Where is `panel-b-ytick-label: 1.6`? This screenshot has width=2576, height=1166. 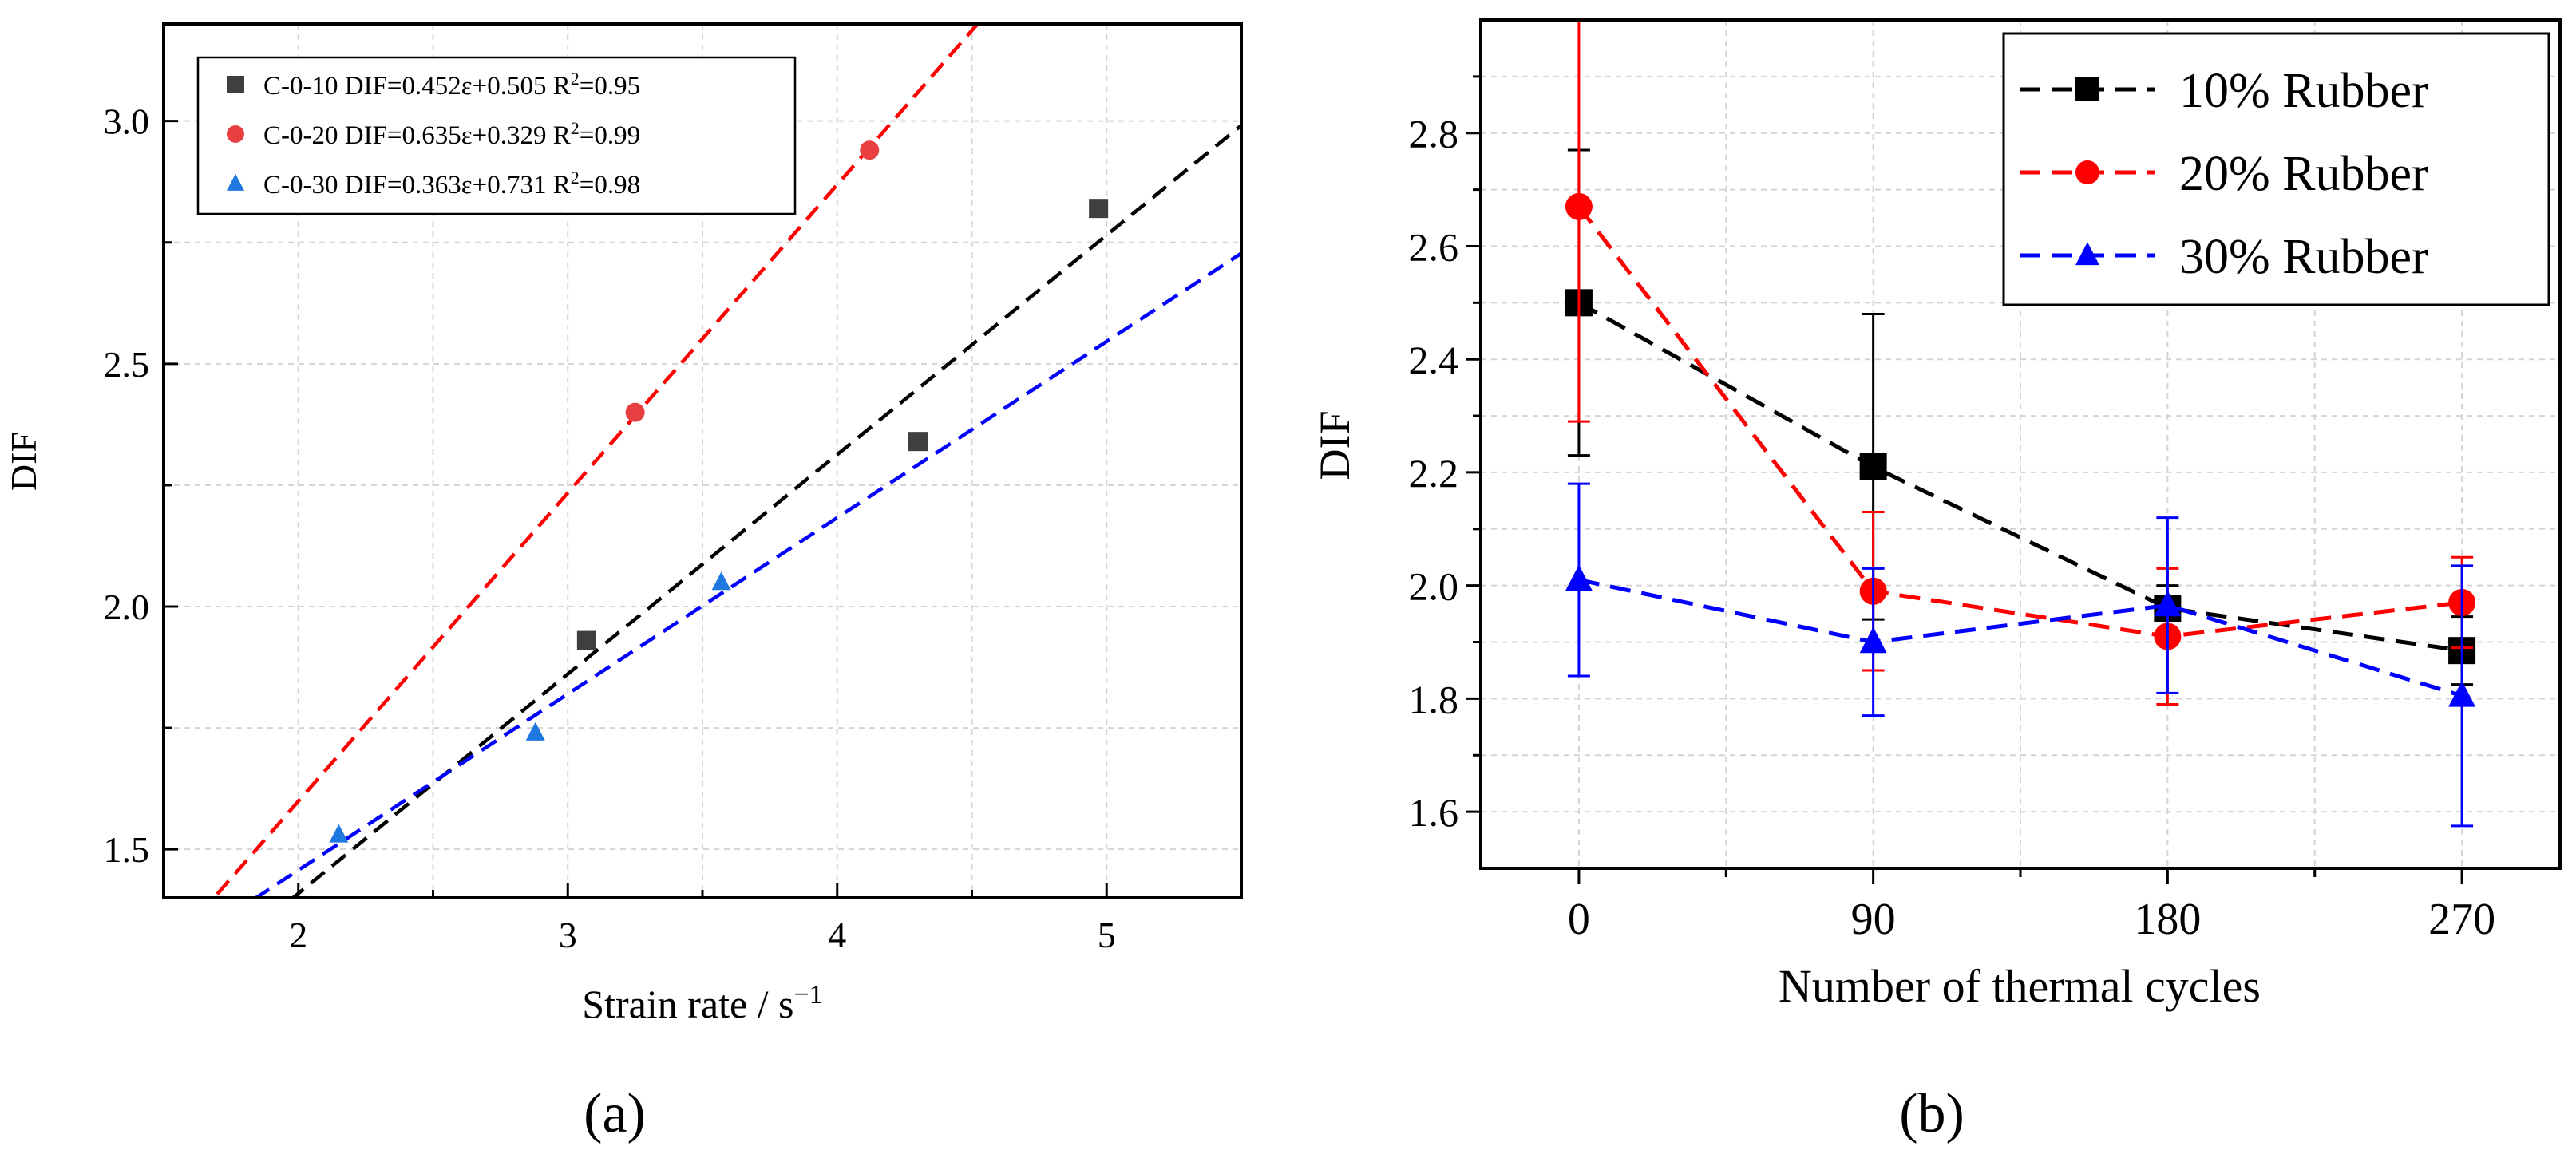
panel-b-ytick-label: 1.6 is located at coordinates (1434, 812).